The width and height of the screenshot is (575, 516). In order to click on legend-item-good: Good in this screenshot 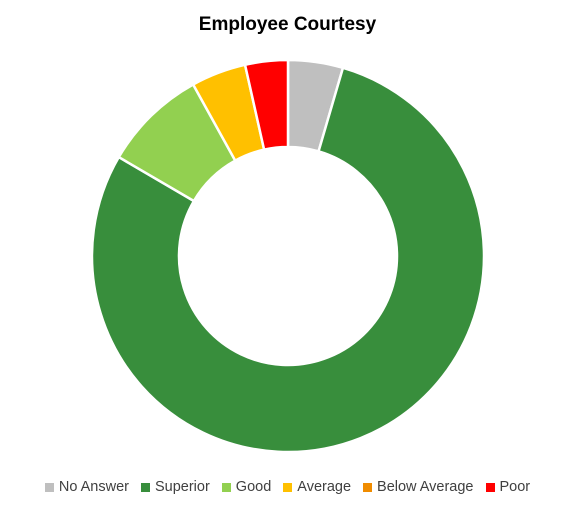, I will do `click(246, 487)`.